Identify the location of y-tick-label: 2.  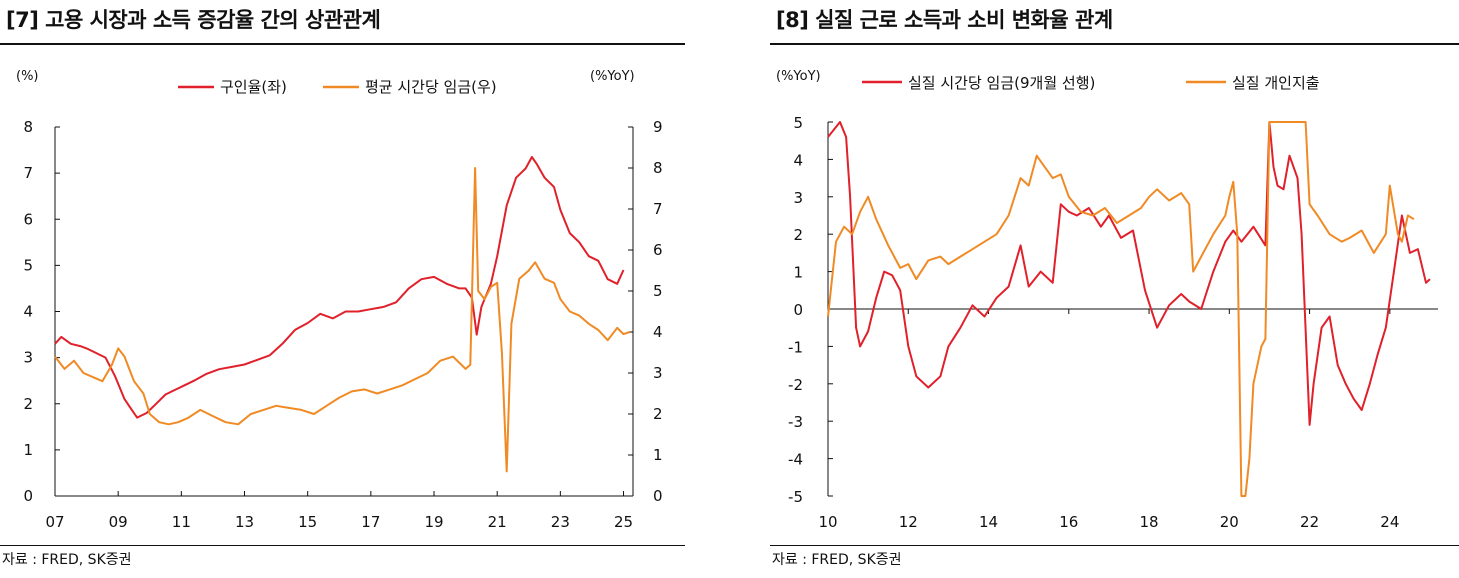
(798, 235).